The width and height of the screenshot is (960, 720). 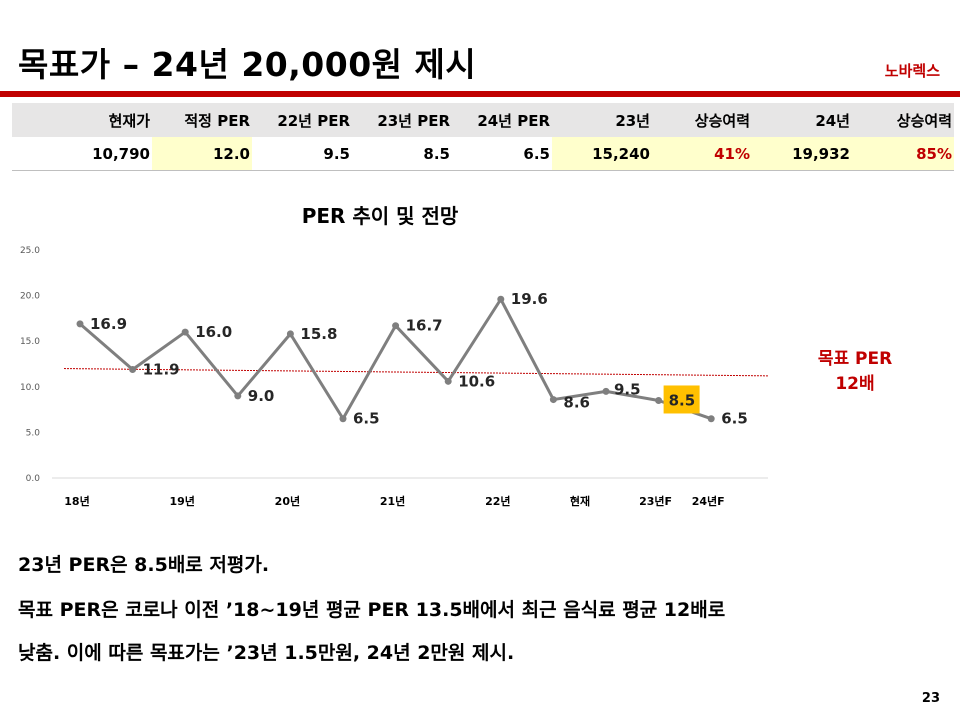 What do you see at coordinates (502, 120) in the screenshot?
I see `table-header-cell: 24년 PER` at bounding box center [502, 120].